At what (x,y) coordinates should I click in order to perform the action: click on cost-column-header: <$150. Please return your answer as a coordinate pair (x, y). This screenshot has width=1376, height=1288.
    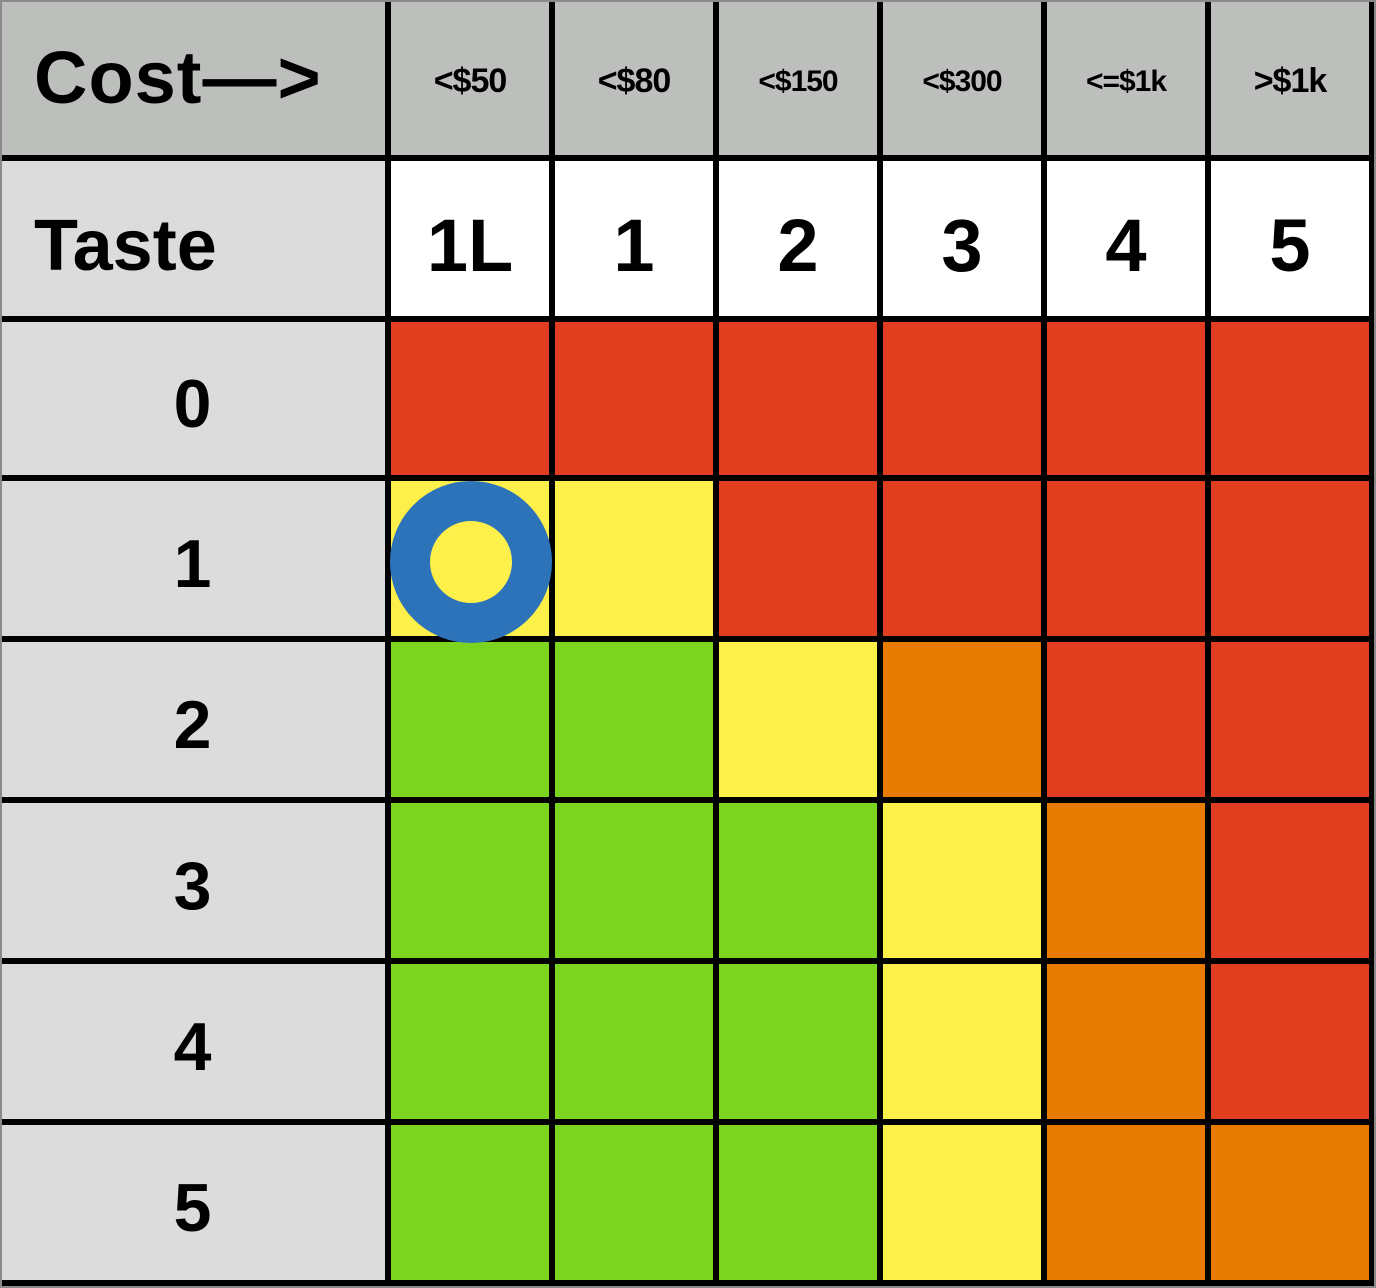
    Looking at the image, I should click on (798, 77).